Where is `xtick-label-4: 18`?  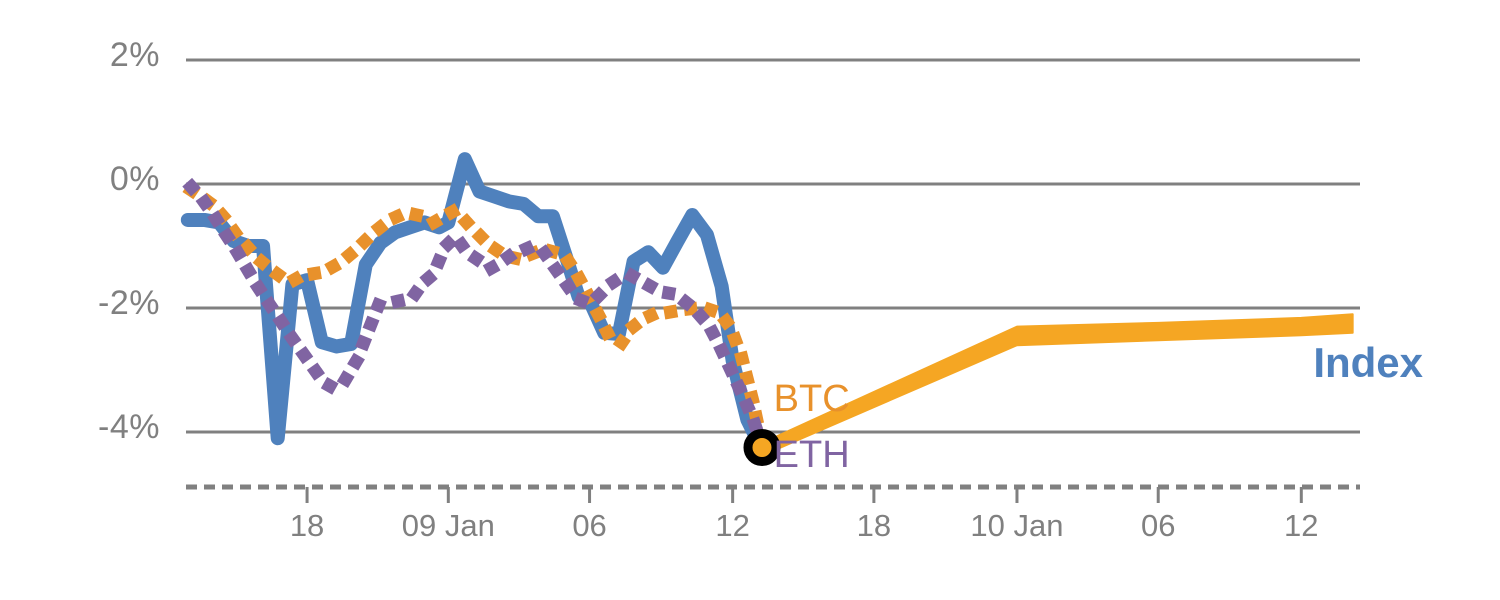 xtick-label-4: 18 is located at coordinates (874, 525).